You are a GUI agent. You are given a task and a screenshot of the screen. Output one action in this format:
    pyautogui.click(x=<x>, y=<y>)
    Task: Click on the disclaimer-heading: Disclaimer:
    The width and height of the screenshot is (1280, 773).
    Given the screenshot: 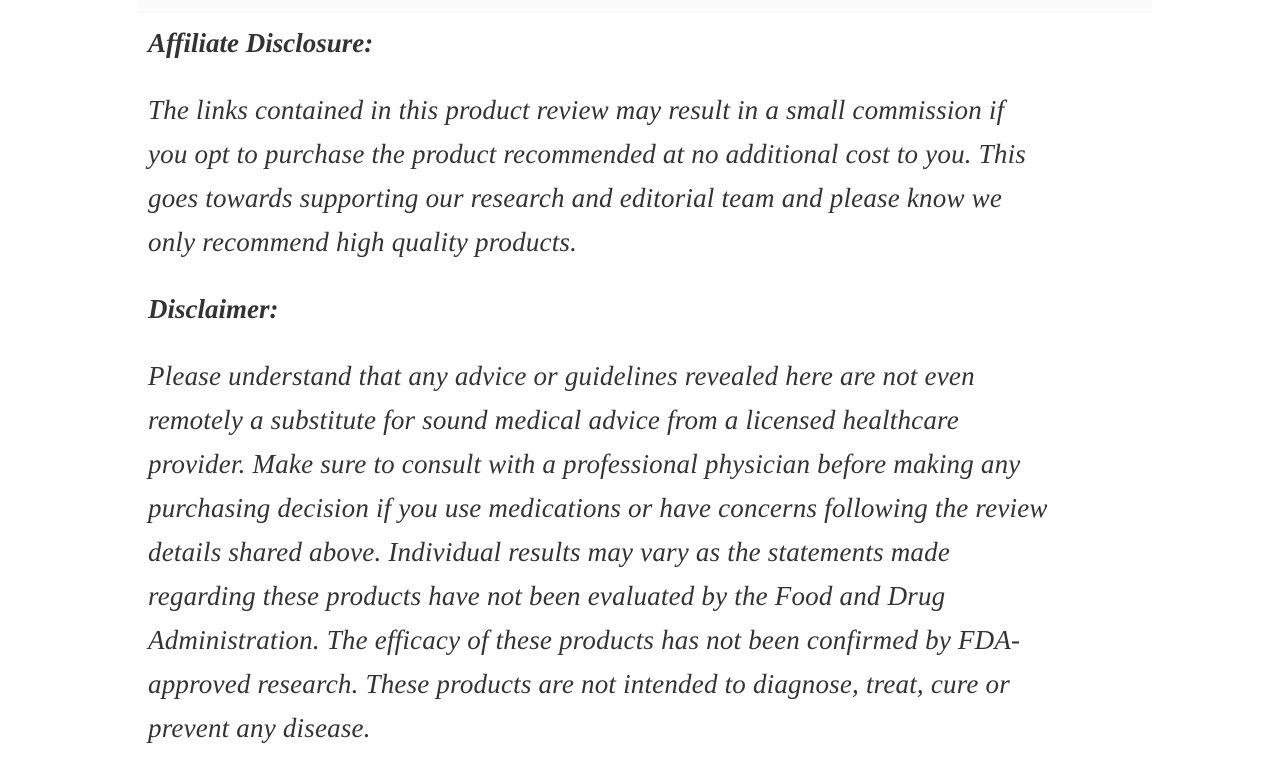 What is the action you would take?
    pyautogui.click(x=213, y=309)
    